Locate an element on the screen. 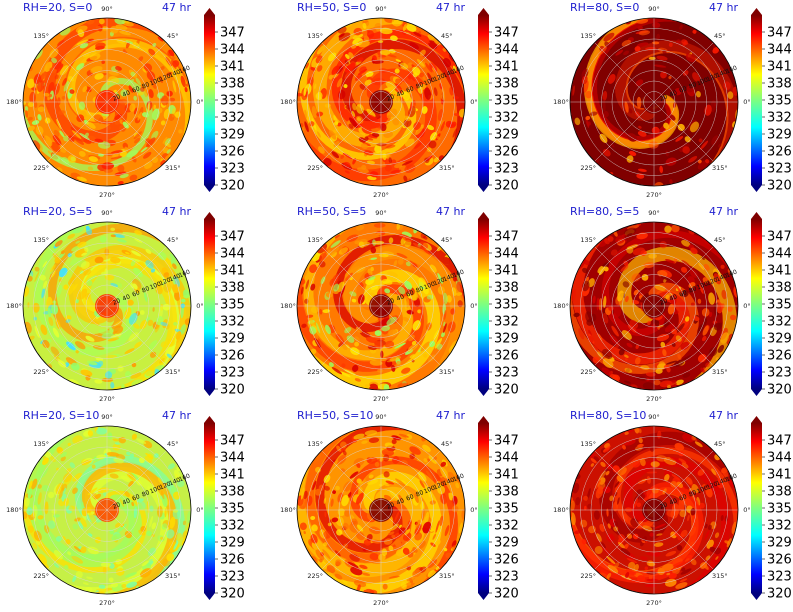  panel-title: RH=80, S=0 is located at coordinates (604, 7).